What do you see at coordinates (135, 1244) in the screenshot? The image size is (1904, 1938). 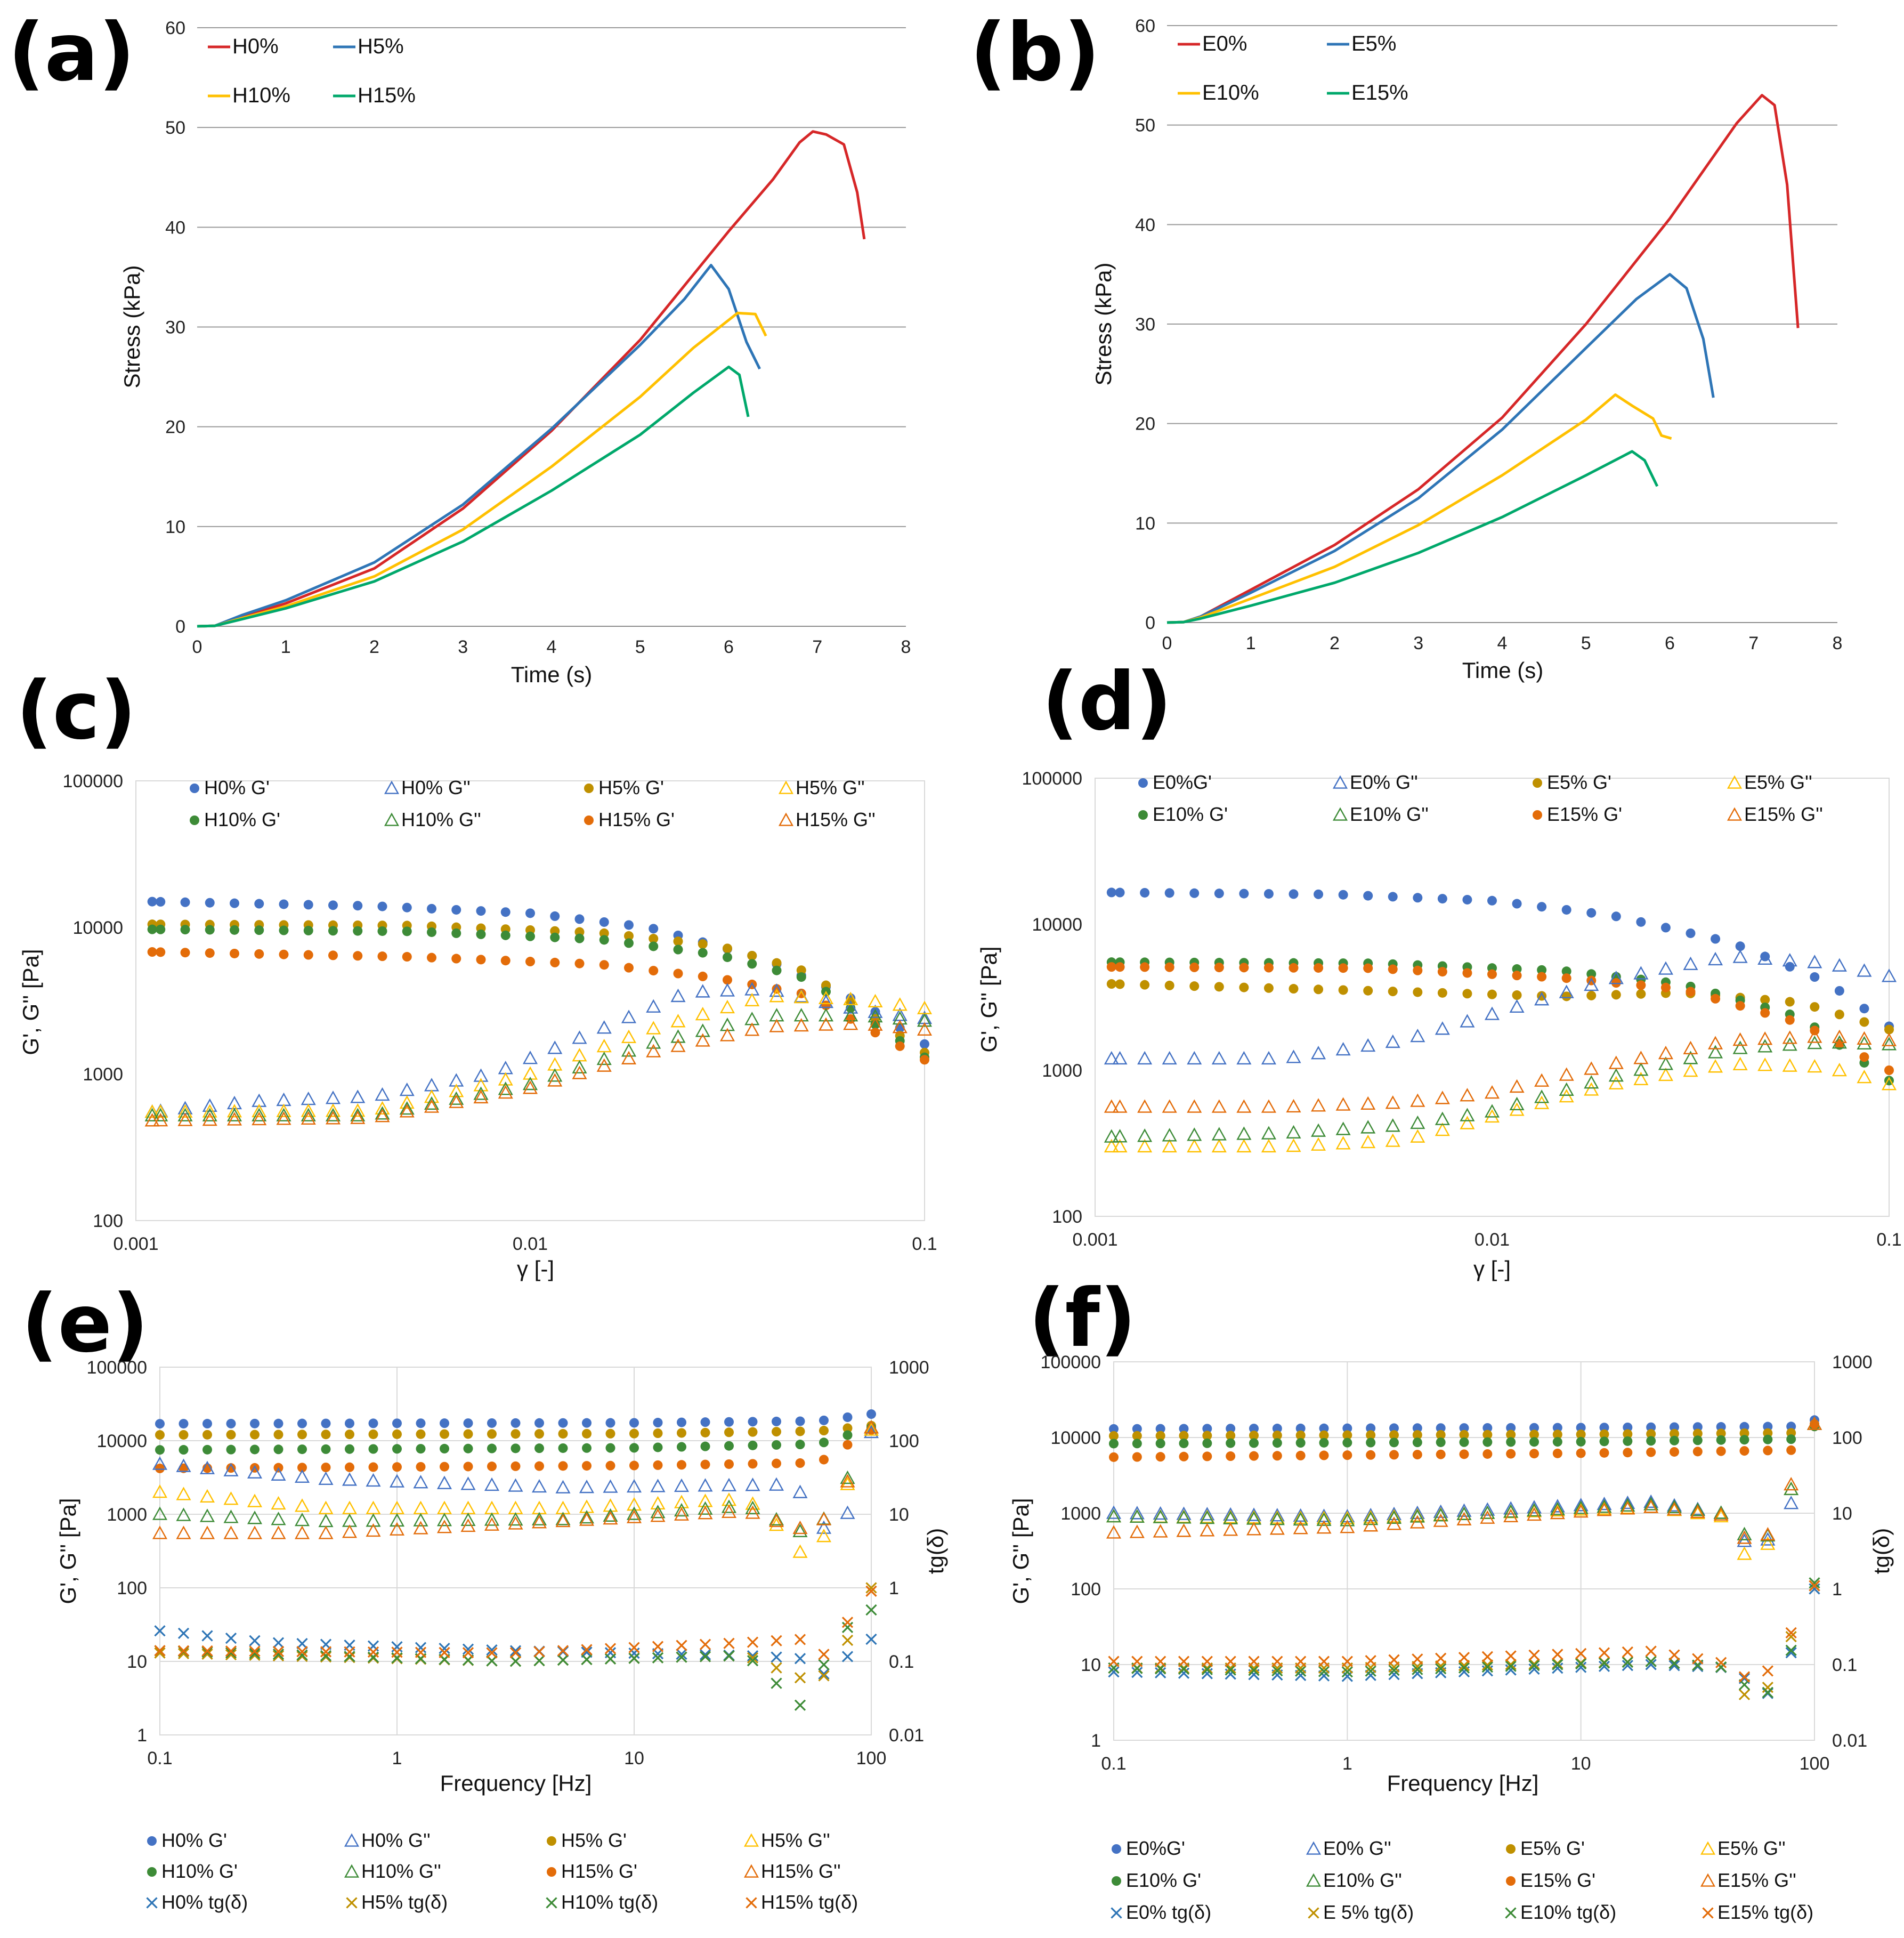 I see `x-tick-label: 0.001` at bounding box center [135, 1244].